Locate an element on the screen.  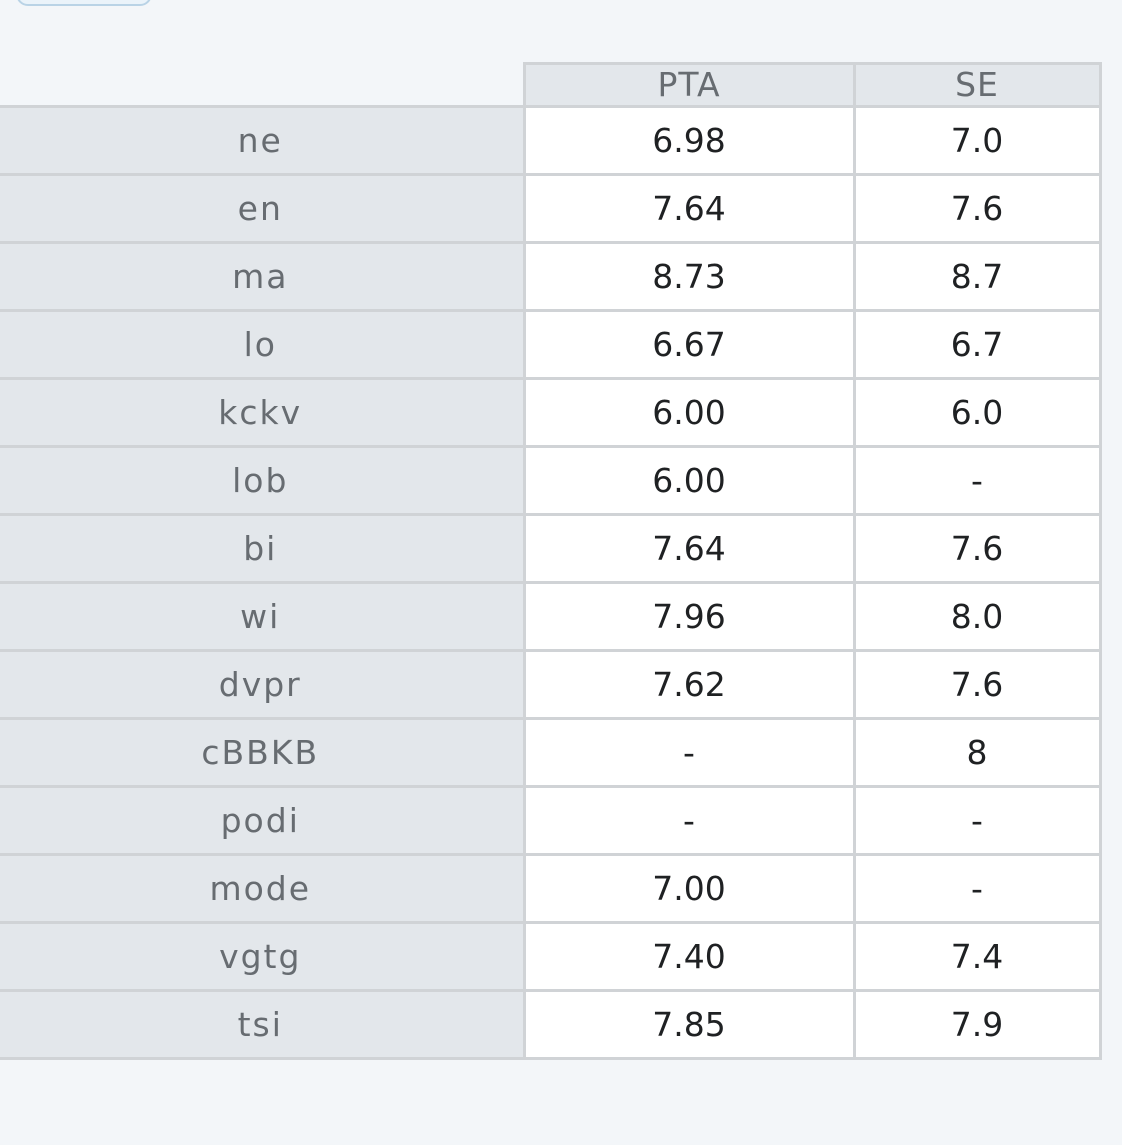
table-row: ma 8.73 8.7 is located at coordinates (551, 276).